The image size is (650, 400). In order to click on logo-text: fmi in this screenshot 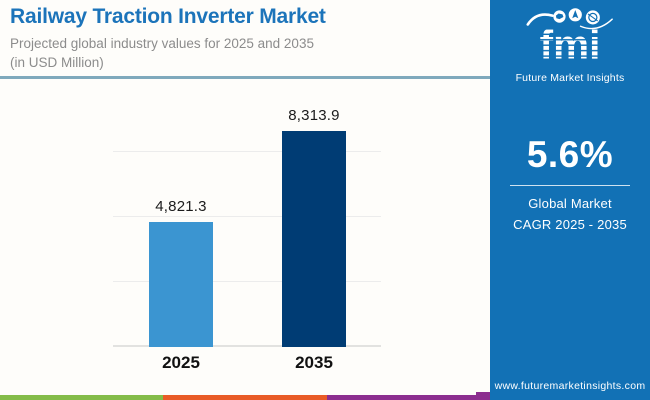, I will do `click(570, 44)`.